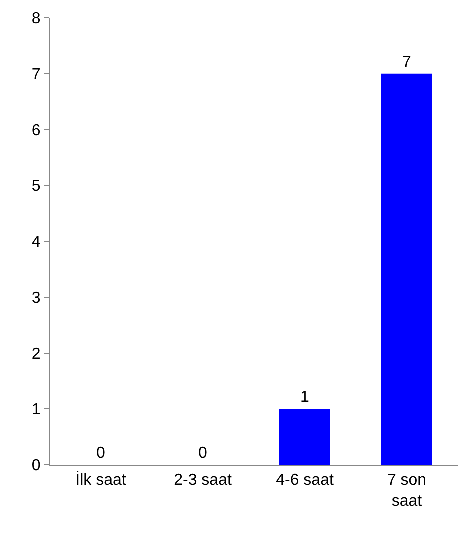 Image resolution: width=458 pixels, height=546 pixels. What do you see at coordinates (36, 298) in the screenshot?
I see `y-tick-label: 3` at bounding box center [36, 298].